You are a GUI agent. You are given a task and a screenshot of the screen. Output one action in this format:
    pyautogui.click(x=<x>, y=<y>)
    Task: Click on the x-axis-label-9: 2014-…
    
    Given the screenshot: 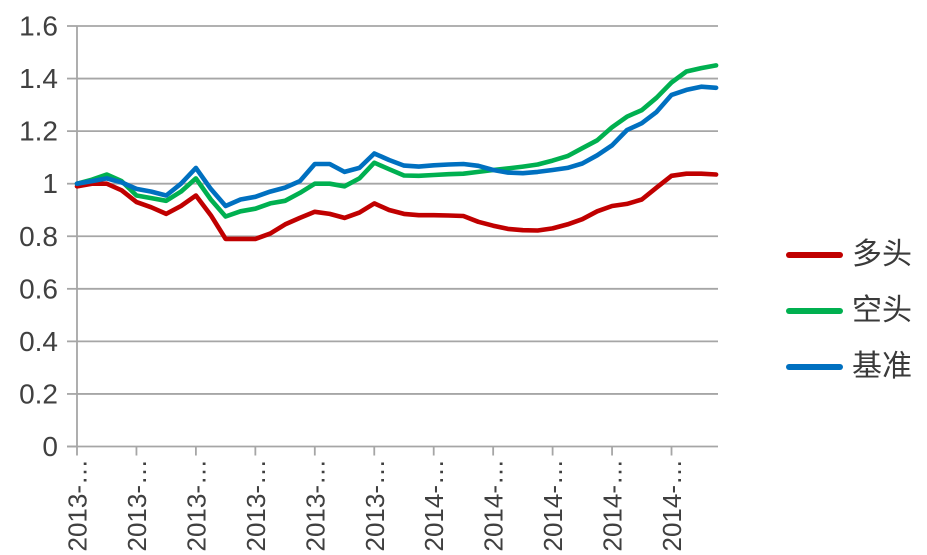 What is the action you would take?
    pyautogui.click(x=613, y=505)
    